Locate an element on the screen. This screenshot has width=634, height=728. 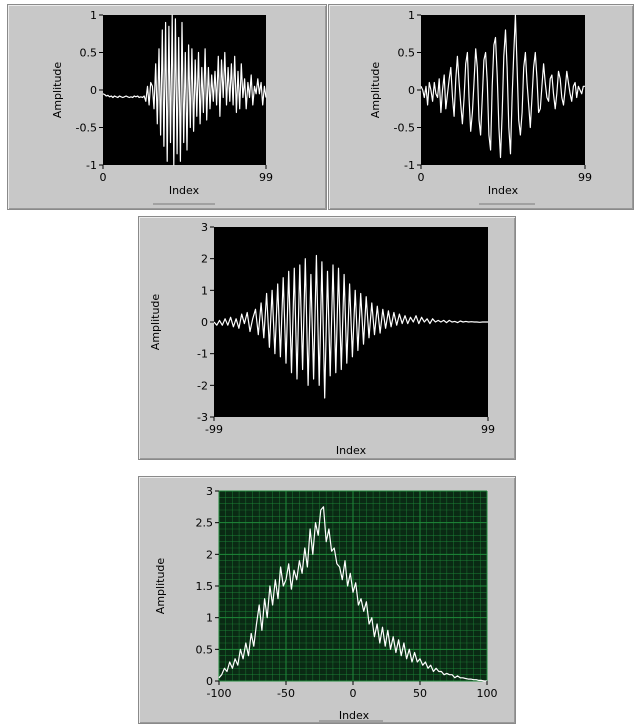
grid-lines is located at coordinates (353, 586).